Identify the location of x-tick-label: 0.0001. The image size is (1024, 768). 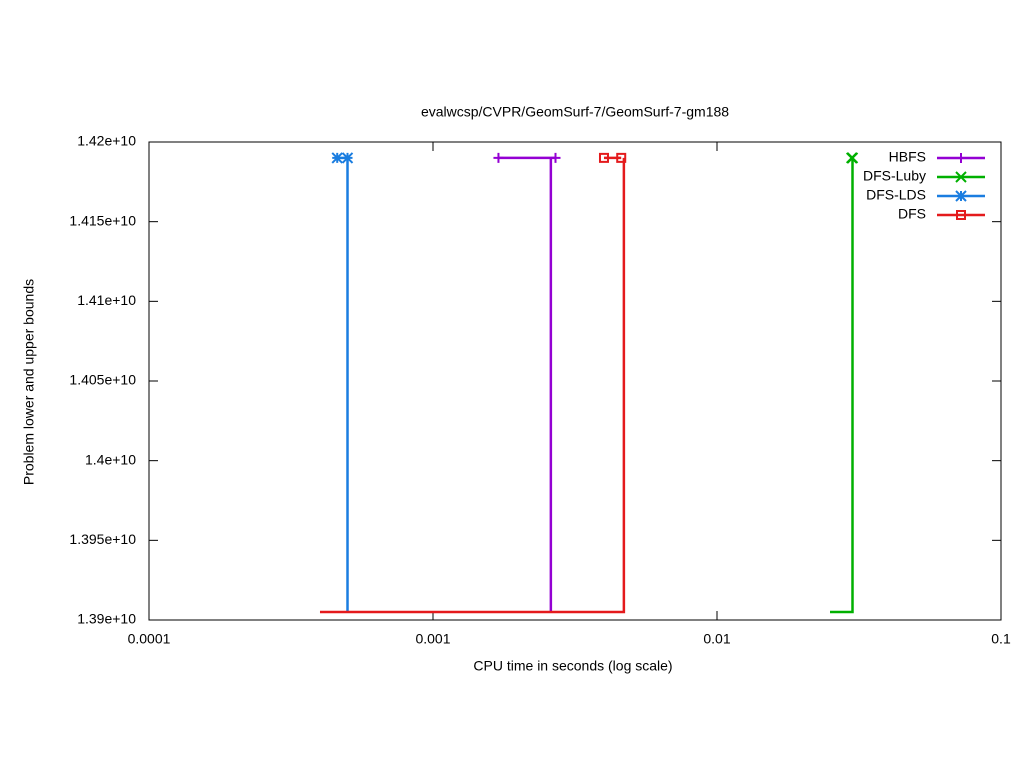
(149, 639).